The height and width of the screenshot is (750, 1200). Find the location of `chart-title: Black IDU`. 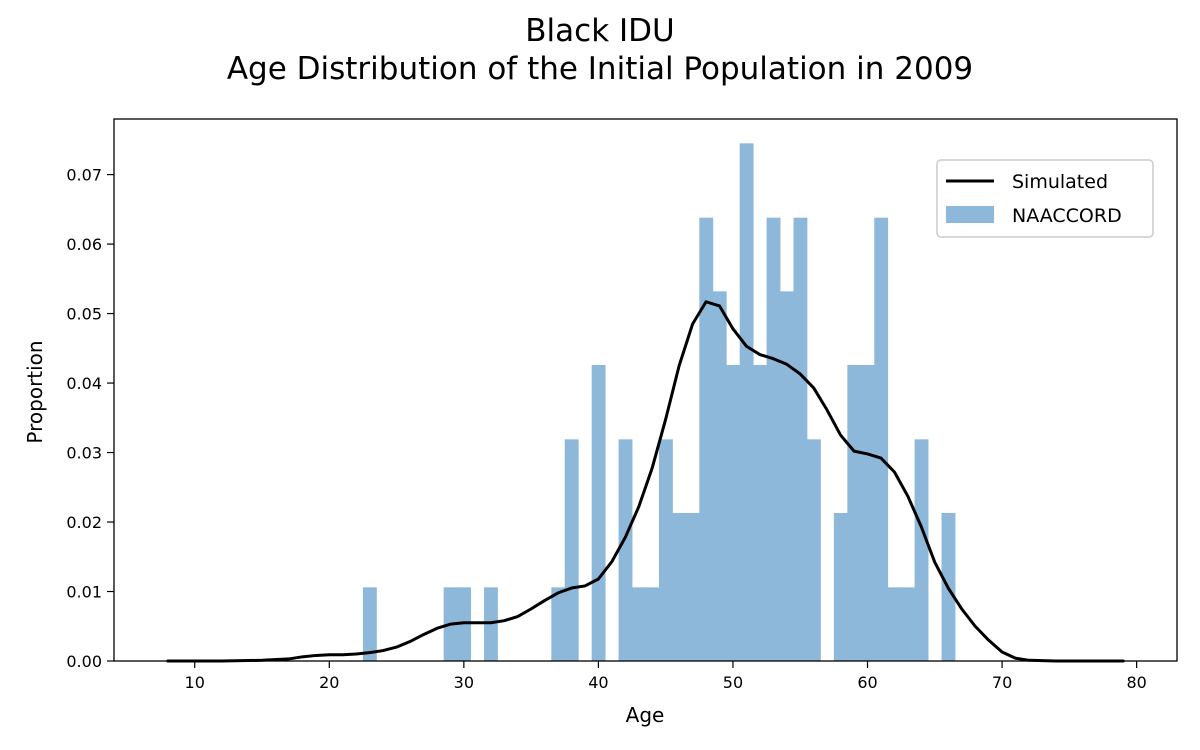

chart-title: Black IDU is located at coordinates (599, 31).